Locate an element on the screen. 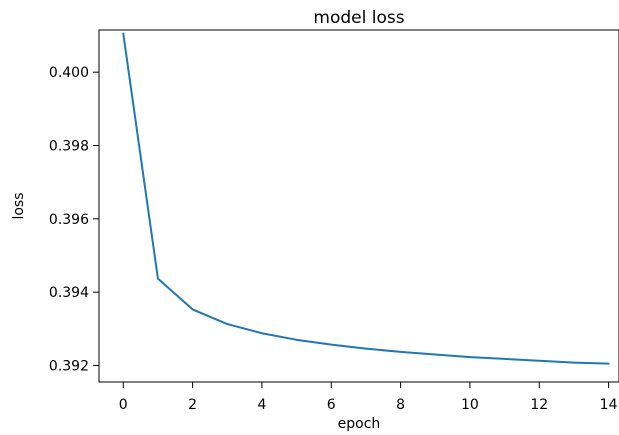  x-tick-label: 12 is located at coordinates (539, 405).